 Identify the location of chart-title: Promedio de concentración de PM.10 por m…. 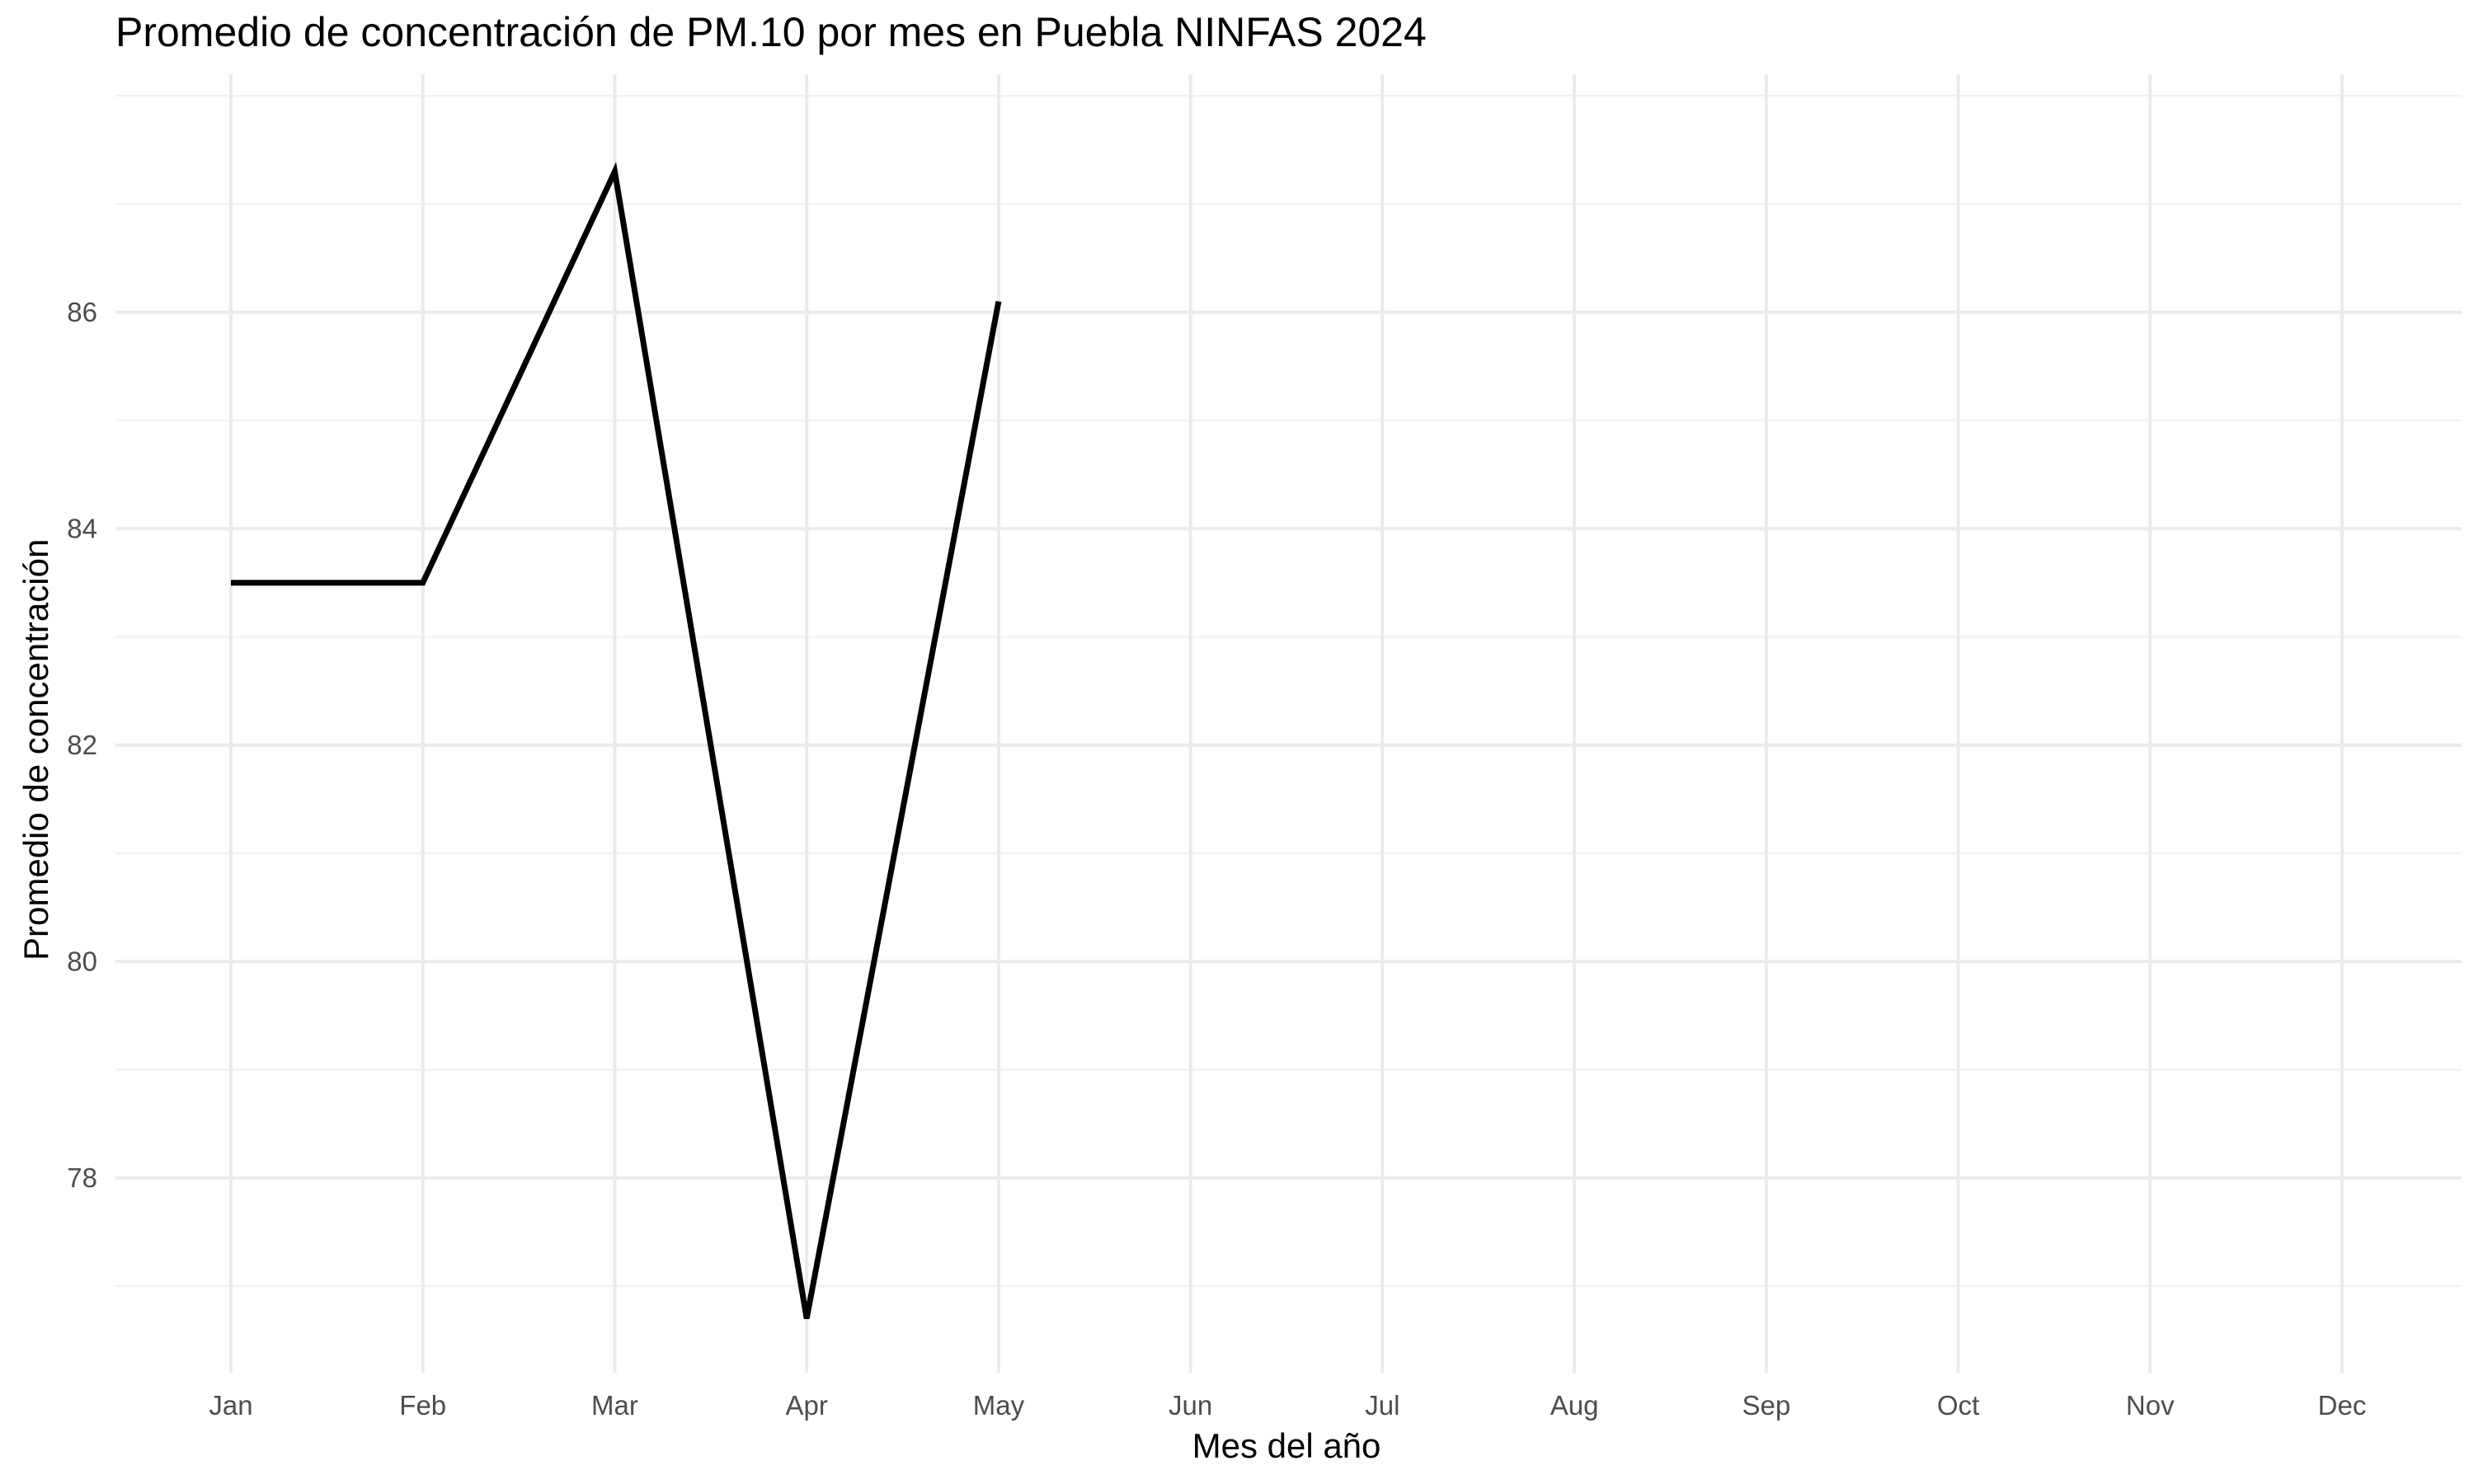
(771, 32).